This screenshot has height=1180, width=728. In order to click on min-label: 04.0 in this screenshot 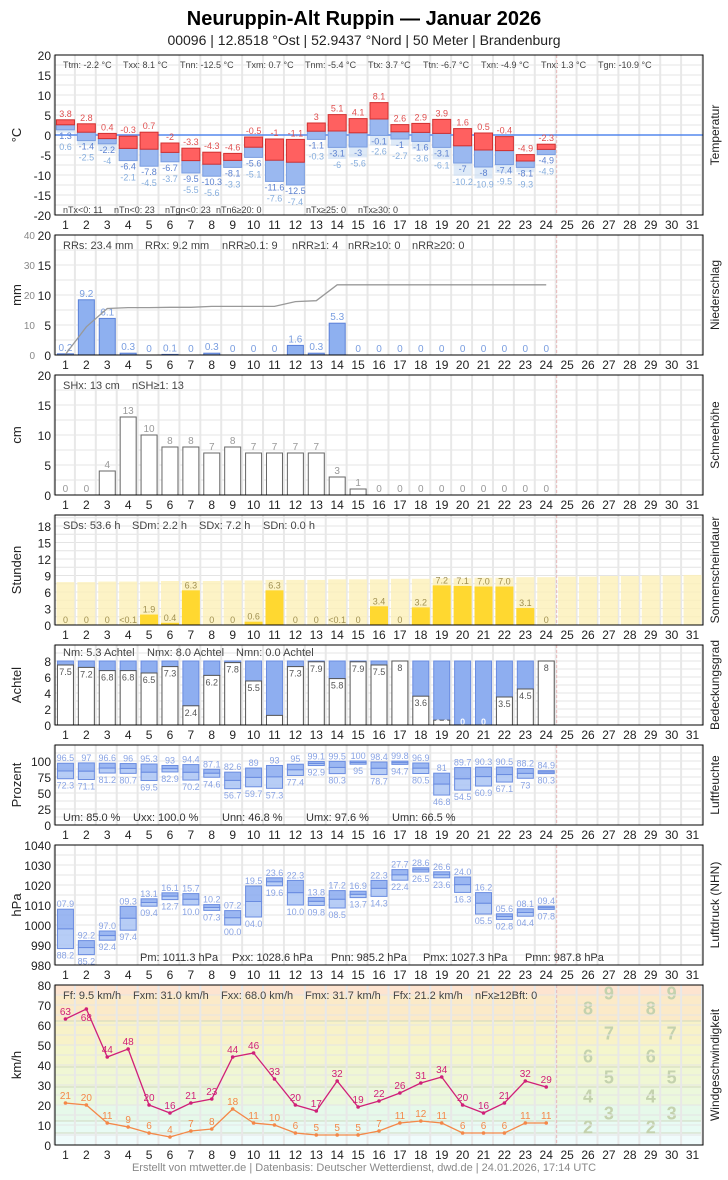, I will do `click(254, 924)`.